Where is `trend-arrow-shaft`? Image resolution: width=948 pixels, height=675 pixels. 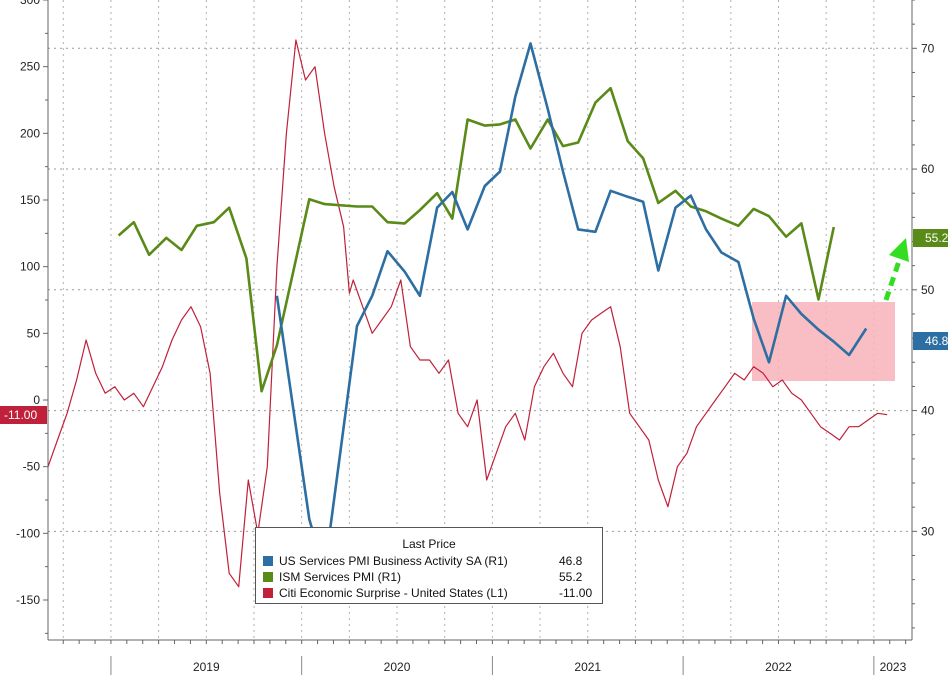 trend-arrow-shaft is located at coordinates (893, 279).